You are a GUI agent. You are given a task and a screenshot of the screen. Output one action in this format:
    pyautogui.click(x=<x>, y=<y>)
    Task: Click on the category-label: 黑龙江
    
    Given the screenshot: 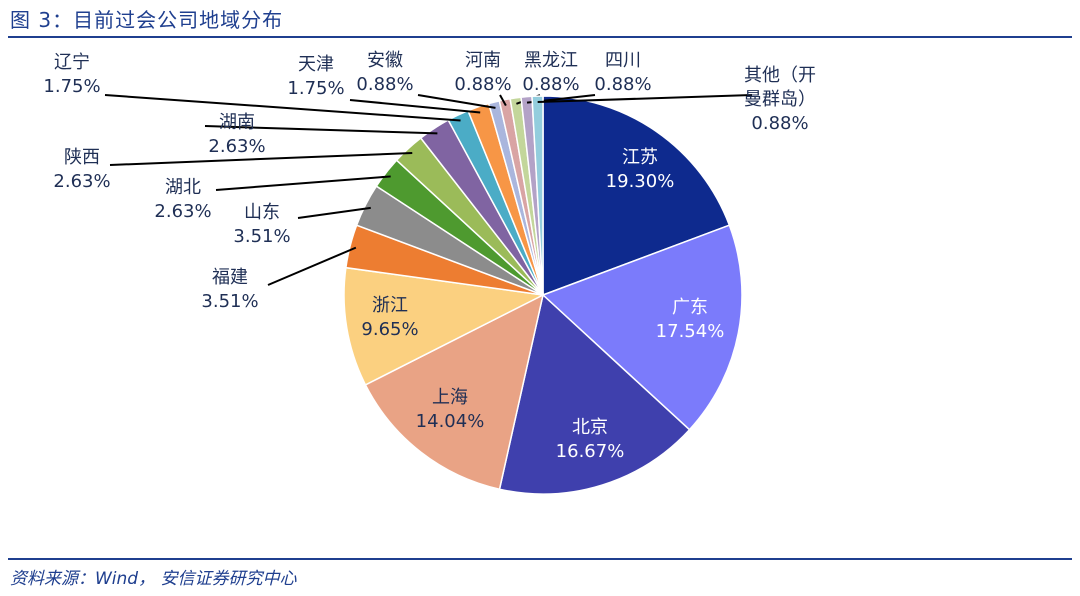 What is the action you would take?
    pyautogui.click(x=551, y=60)
    